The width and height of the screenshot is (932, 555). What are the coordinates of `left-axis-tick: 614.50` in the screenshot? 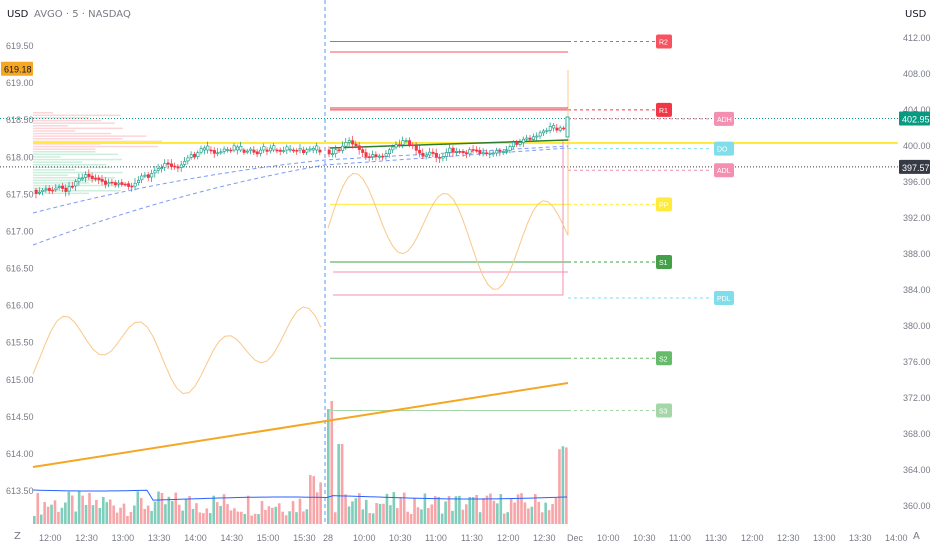 It's located at (20, 417).